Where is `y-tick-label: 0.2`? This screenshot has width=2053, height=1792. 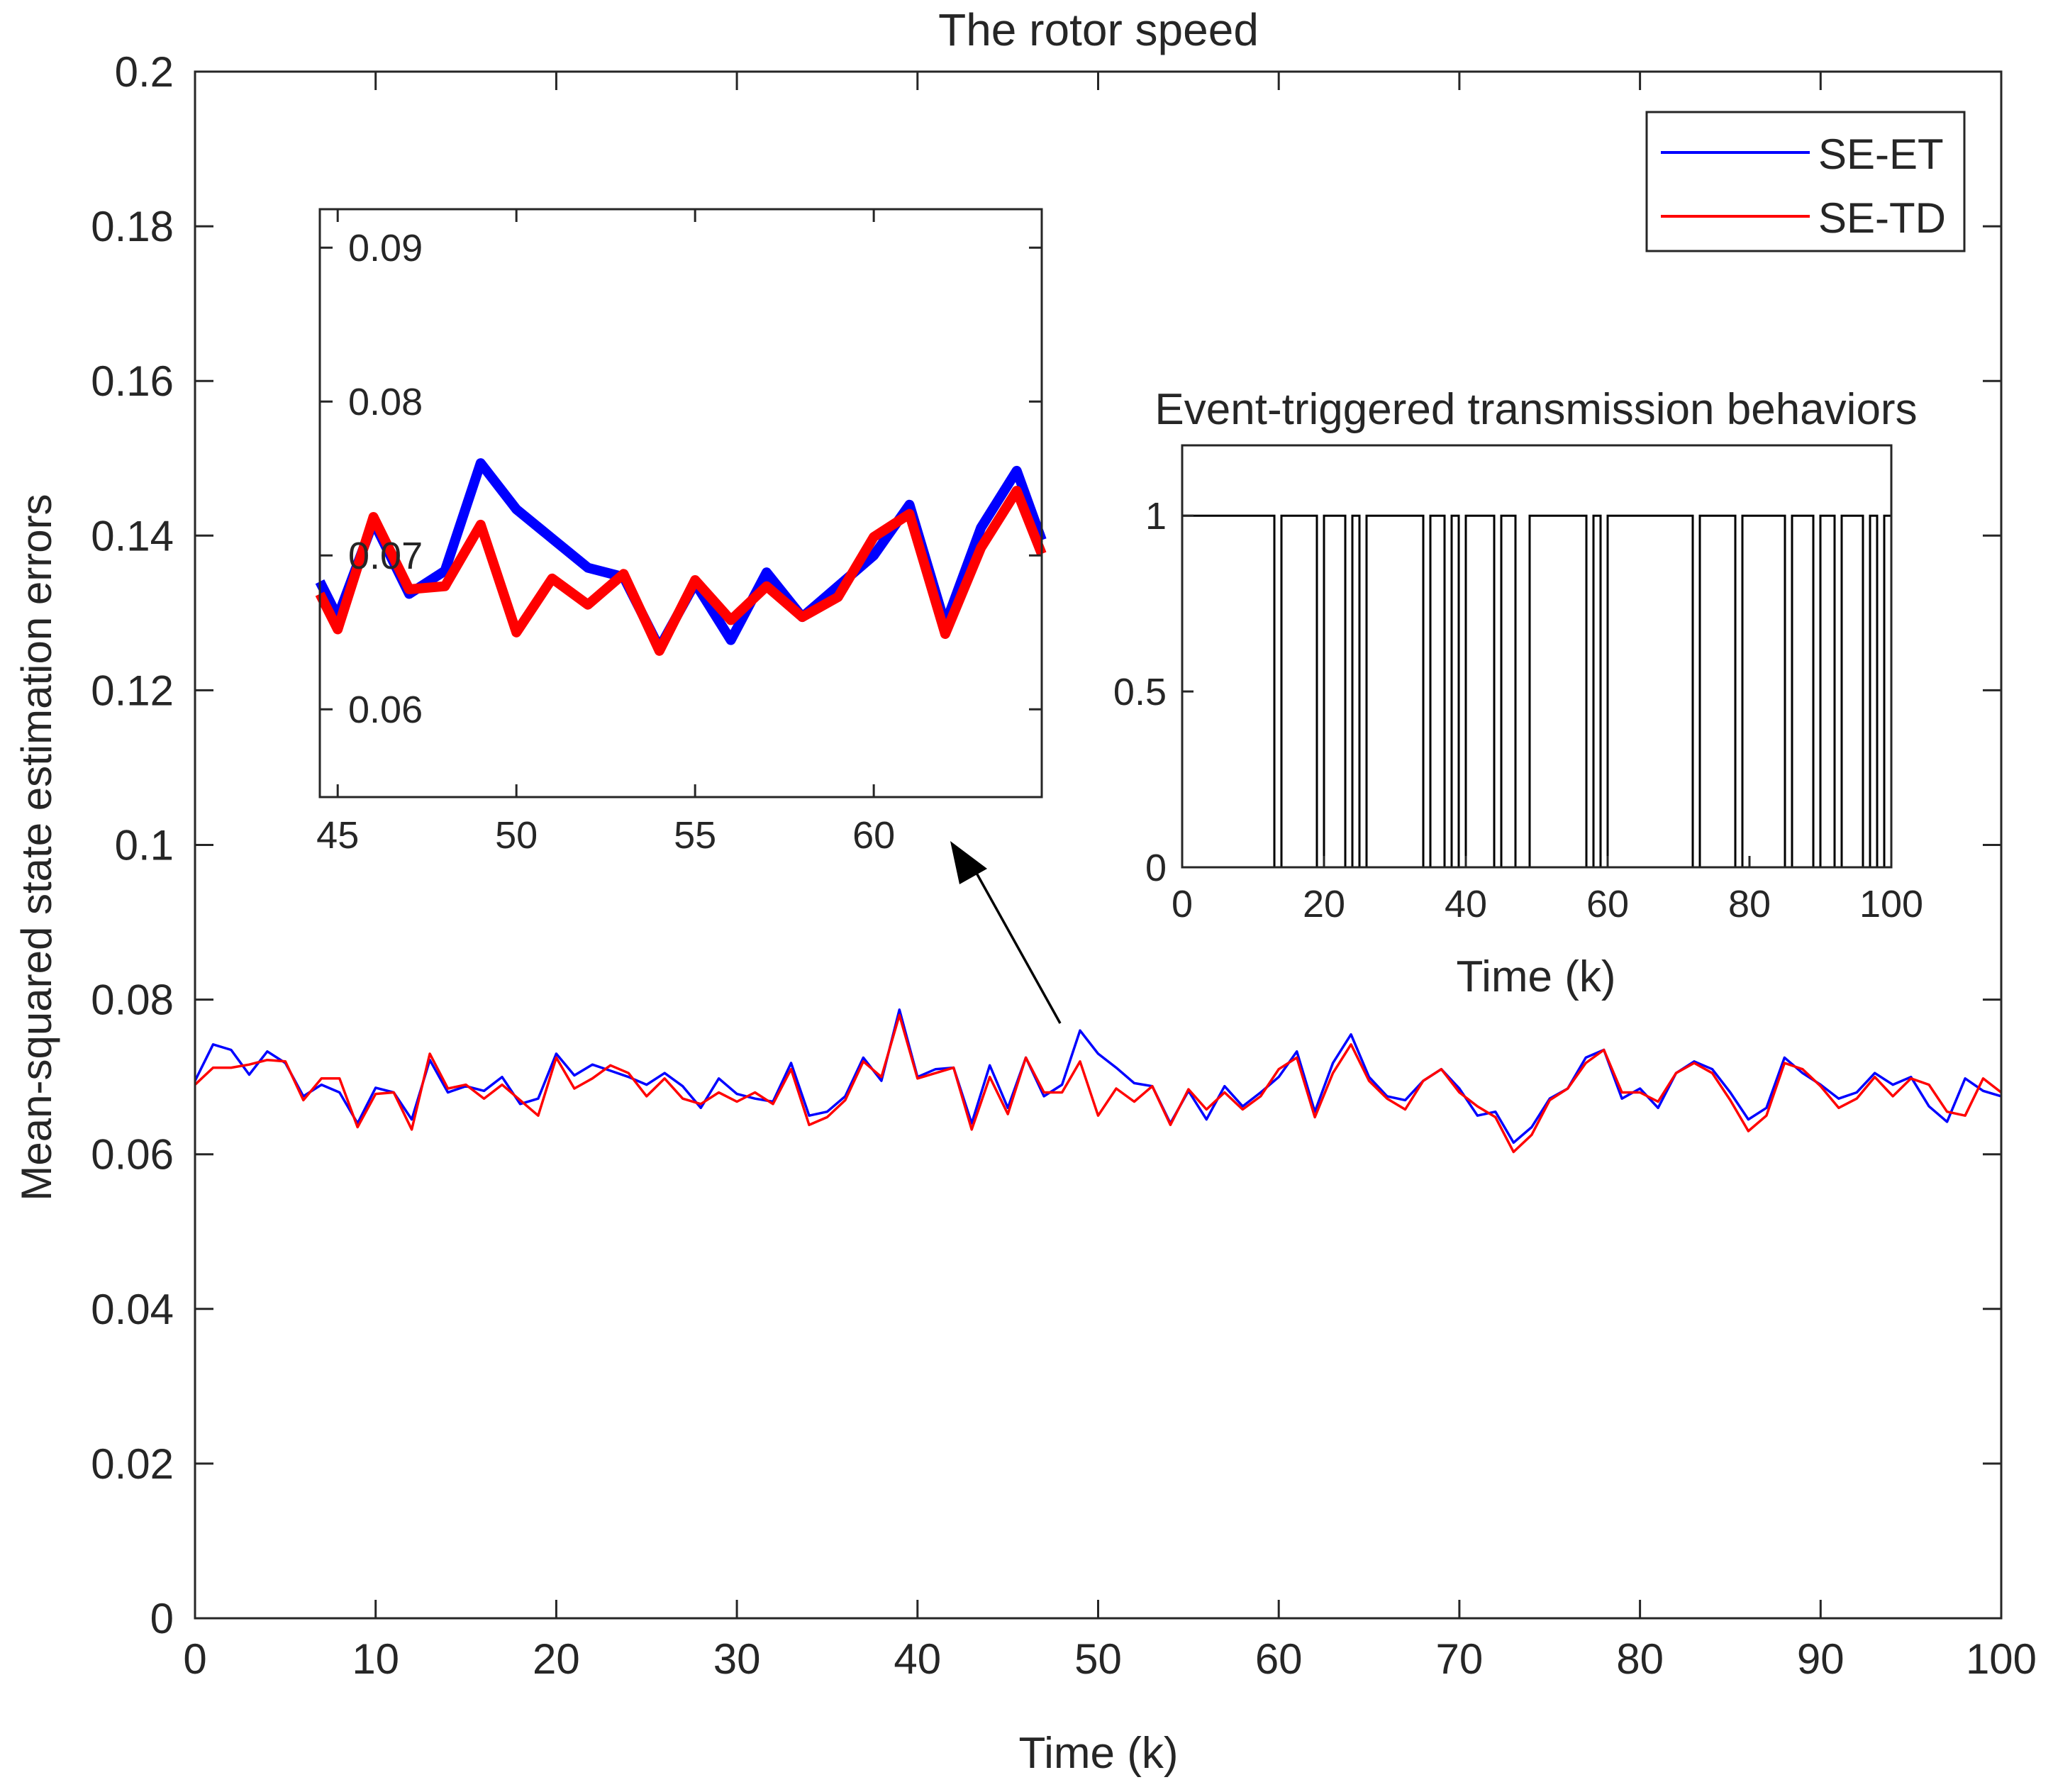 y-tick-label: 0.2 is located at coordinates (144, 72).